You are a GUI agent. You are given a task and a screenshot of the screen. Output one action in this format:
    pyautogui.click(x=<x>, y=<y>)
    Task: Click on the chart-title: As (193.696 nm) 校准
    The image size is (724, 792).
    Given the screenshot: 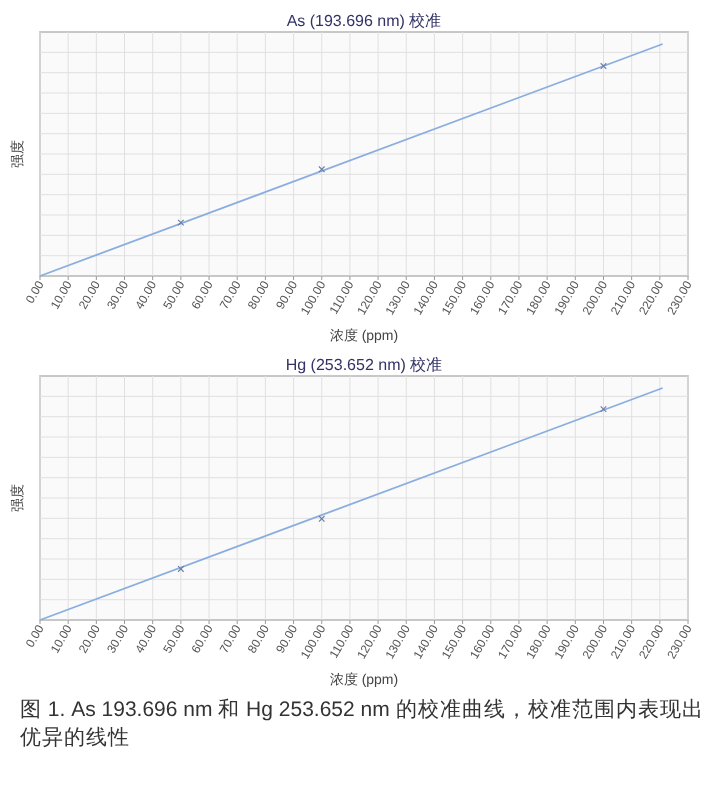 What is the action you would take?
    pyautogui.click(x=364, y=21)
    